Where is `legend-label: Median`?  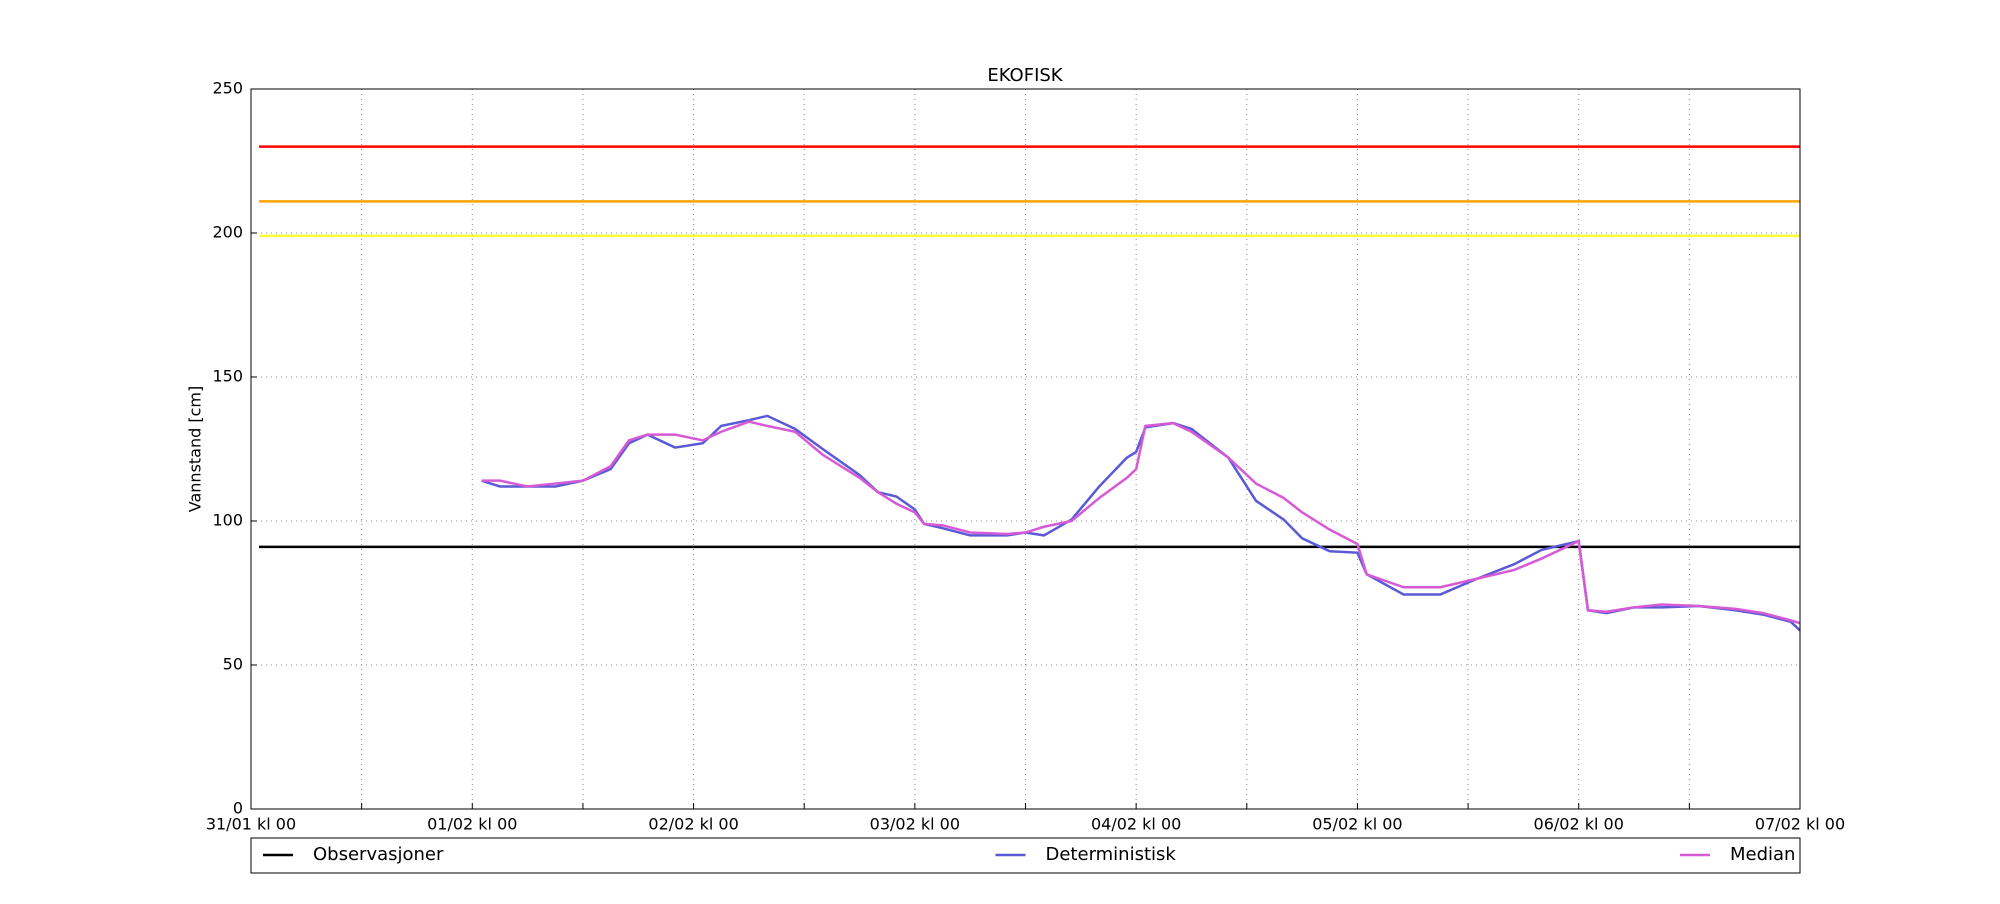
legend-label: Median is located at coordinates (1762, 854).